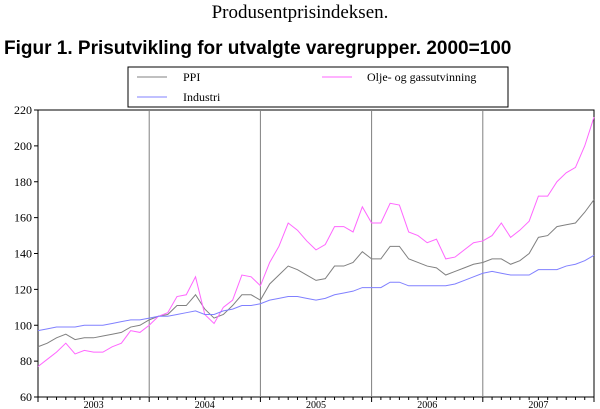  Describe the element at coordinates (26, 397) in the screenshot. I see `y-tick-label-60: 60` at that location.